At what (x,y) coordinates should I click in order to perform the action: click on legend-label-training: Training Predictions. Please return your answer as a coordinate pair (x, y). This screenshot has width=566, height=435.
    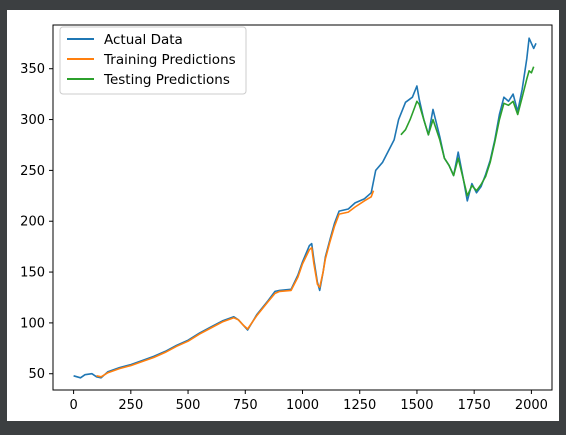
    Looking at the image, I should click on (169, 60).